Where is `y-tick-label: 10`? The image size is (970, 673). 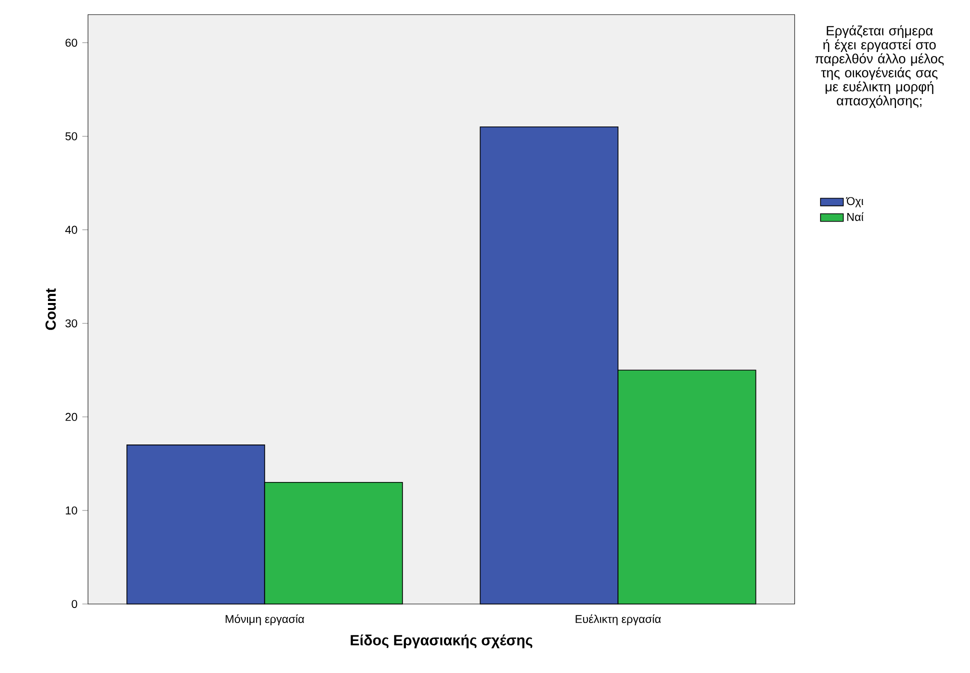 y-tick-label: 10 is located at coordinates (72, 510).